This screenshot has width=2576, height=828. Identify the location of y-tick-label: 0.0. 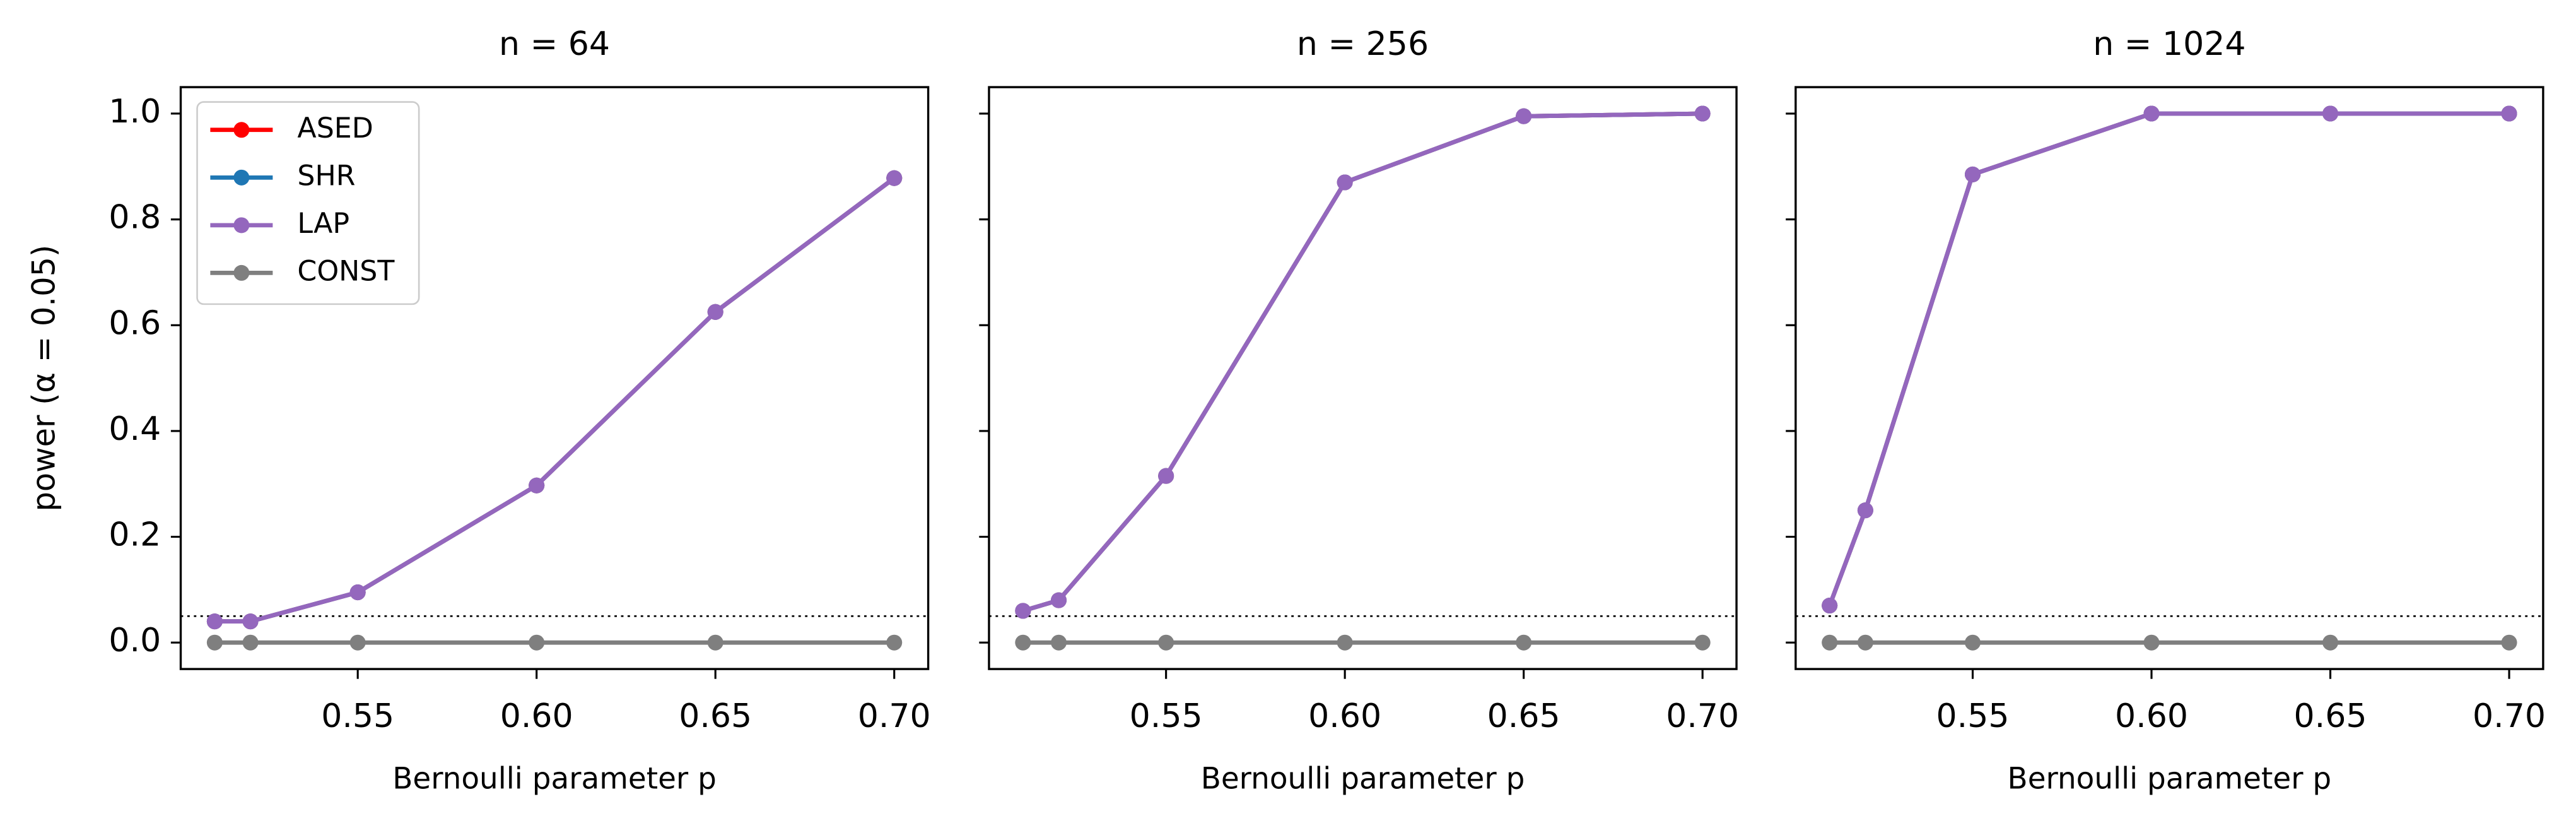
(134, 640).